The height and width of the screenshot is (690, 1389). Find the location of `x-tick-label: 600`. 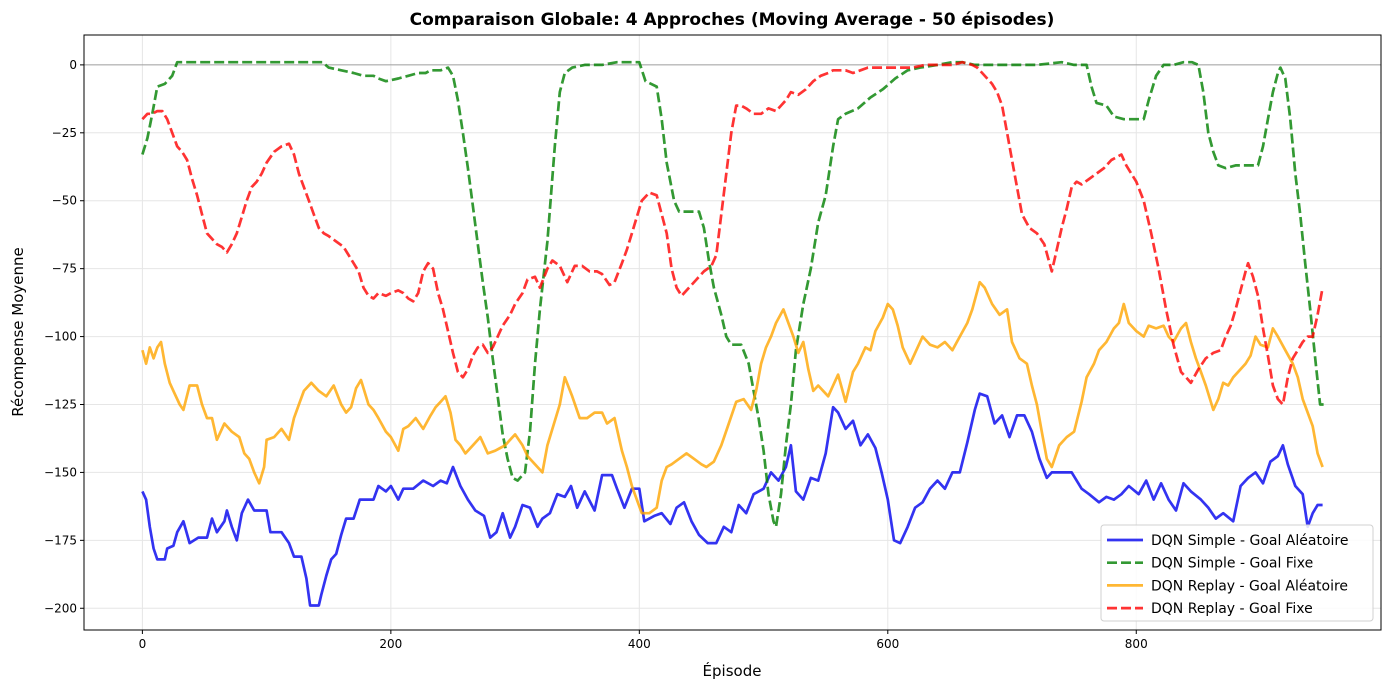

x-tick-label: 600 is located at coordinates (887, 644).